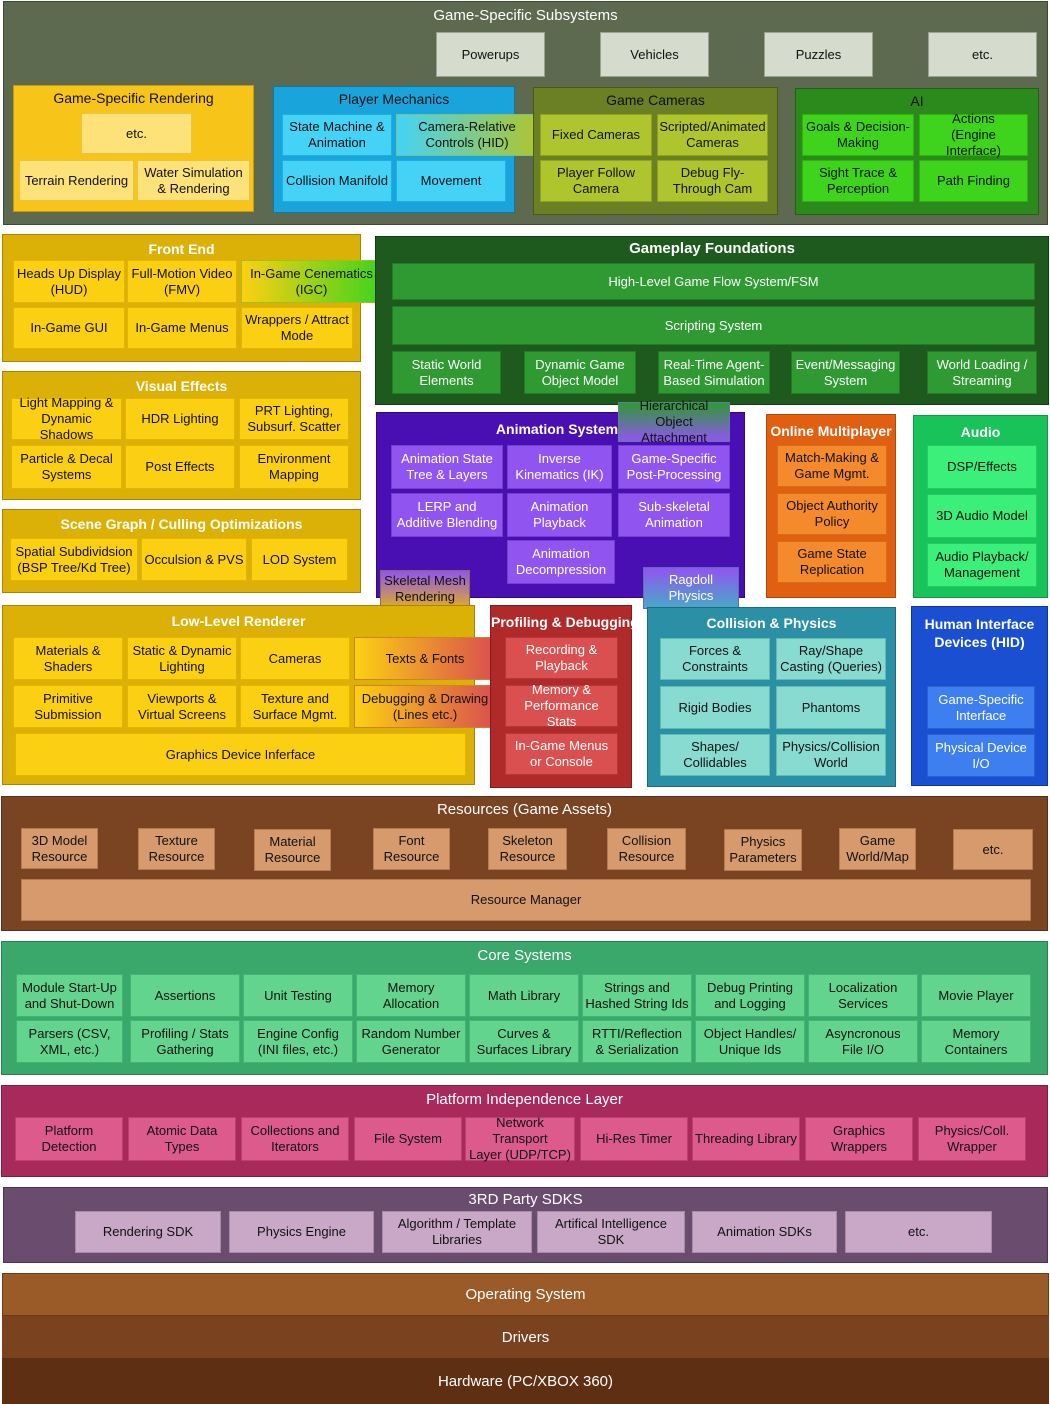  Describe the element at coordinates (750, 1041) in the screenshot. I see `core-item: Object Handles/ Unique Ids` at that location.